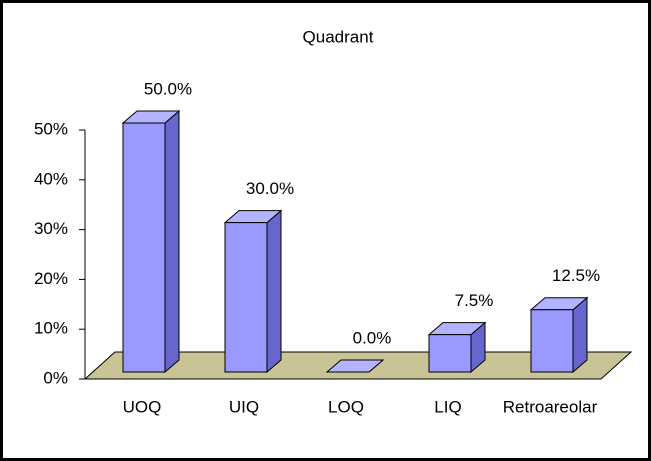  I want to click on x-tick-label: LIQ, so click(447, 406).